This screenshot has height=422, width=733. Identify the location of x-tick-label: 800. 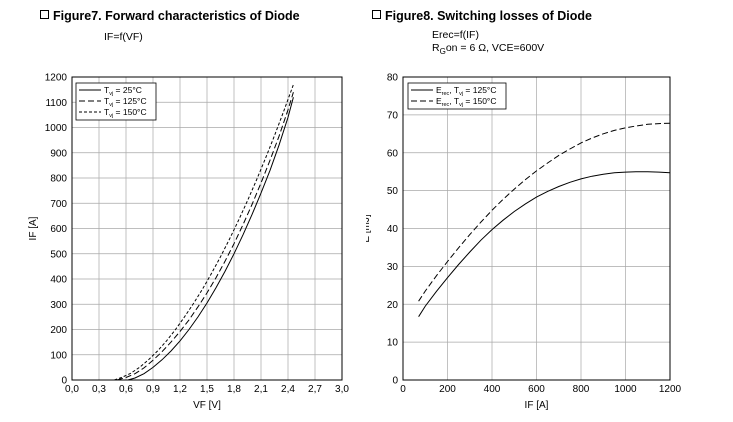
(581, 389).